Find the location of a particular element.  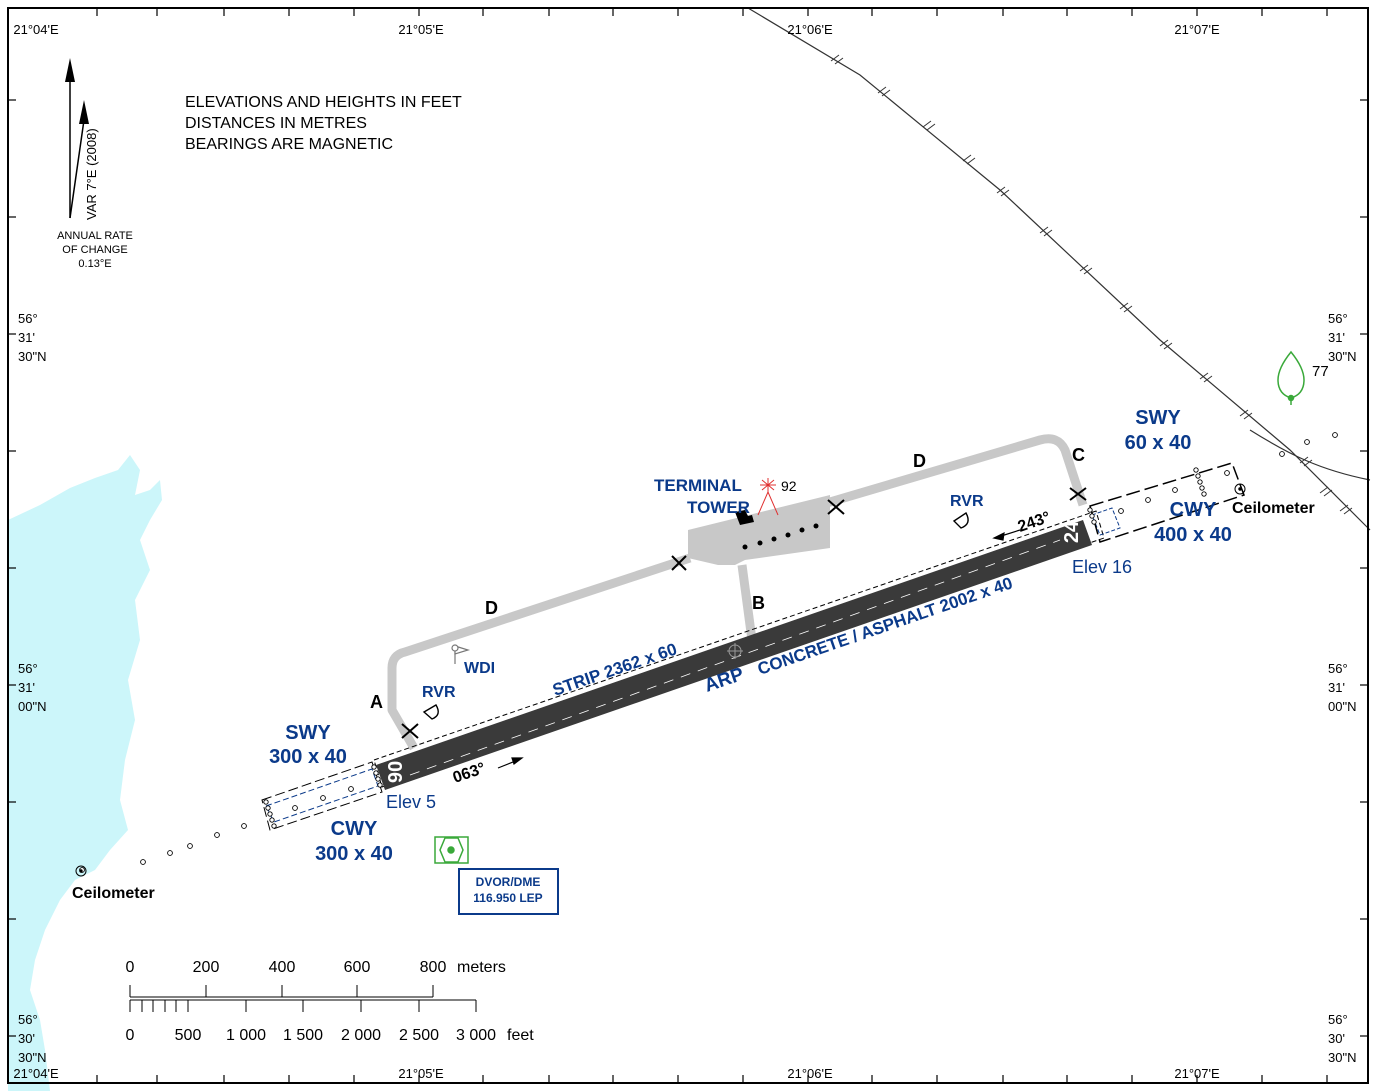

ceilometer-east-label: Ceilometer is located at coordinates (1273, 508).